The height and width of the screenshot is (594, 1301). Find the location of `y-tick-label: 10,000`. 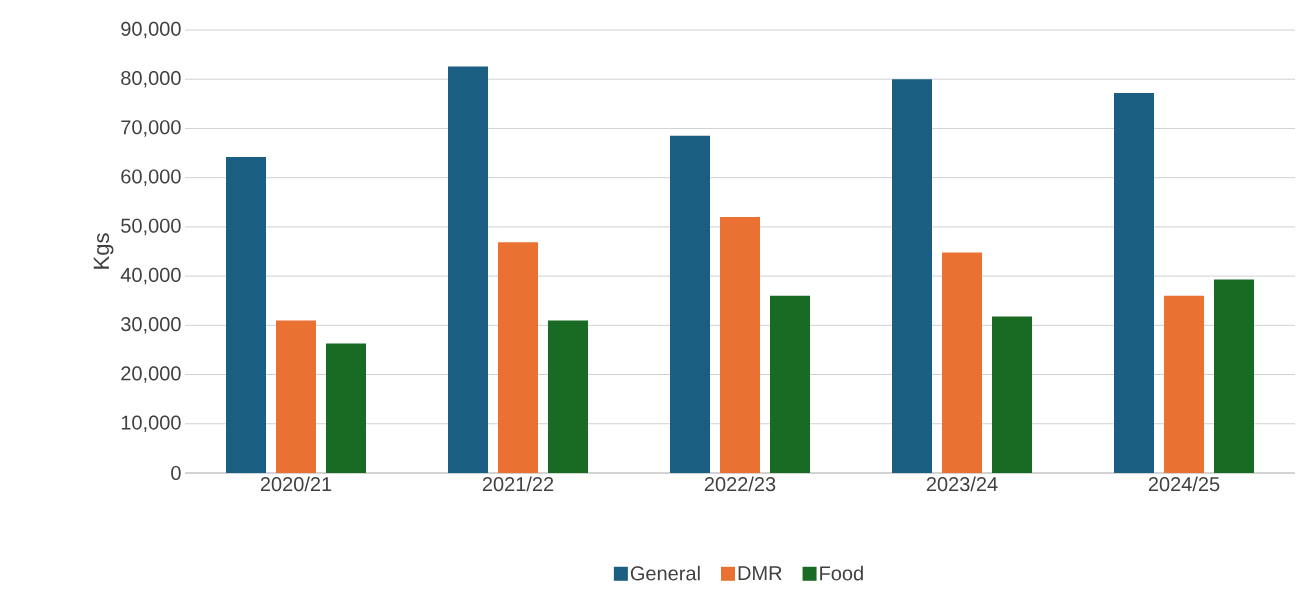

y-tick-label: 10,000 is located at coordinates (151, 424).